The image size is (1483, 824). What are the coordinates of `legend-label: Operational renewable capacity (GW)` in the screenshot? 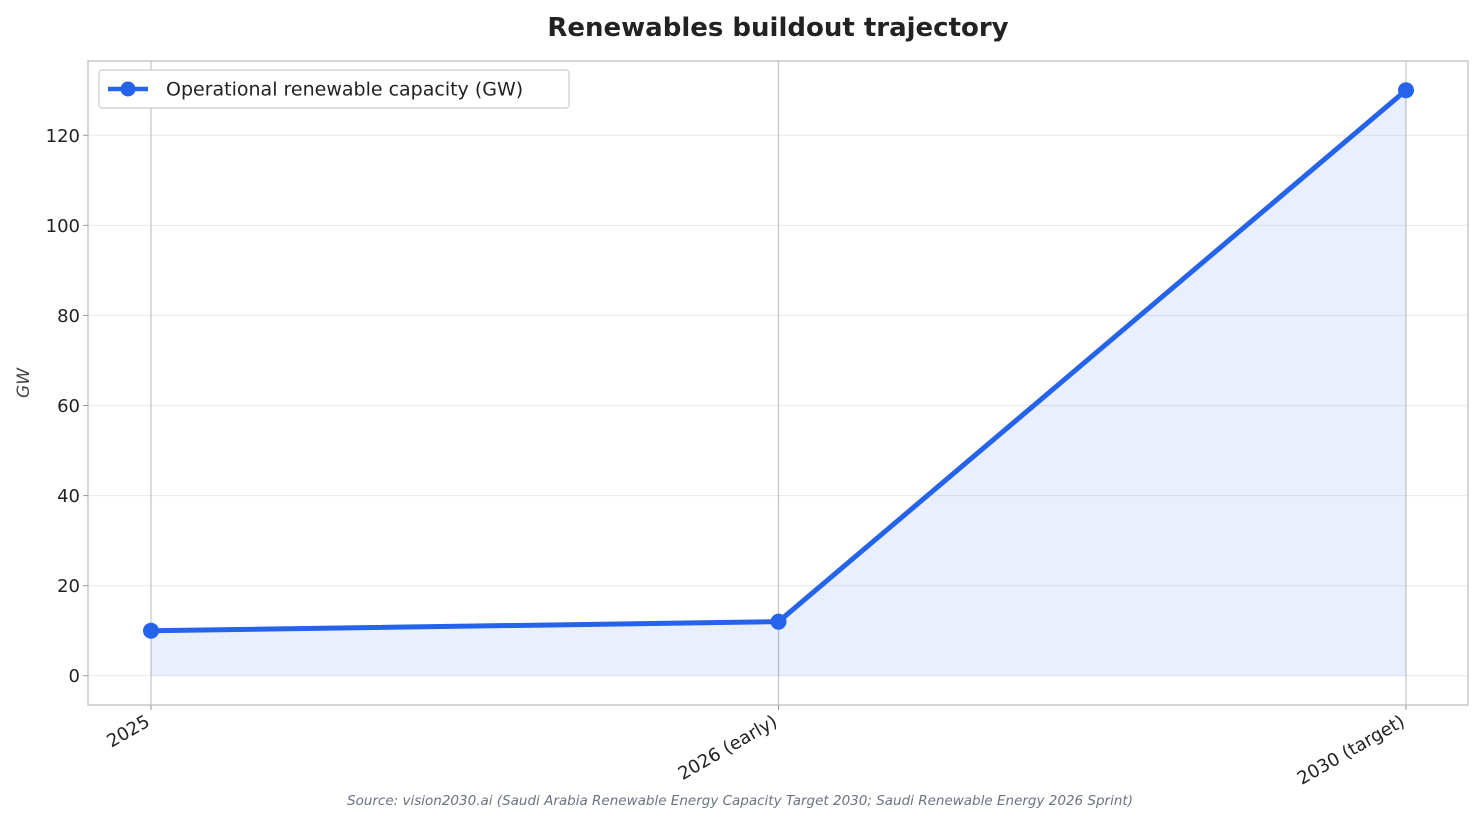 It's located at (344, 90).